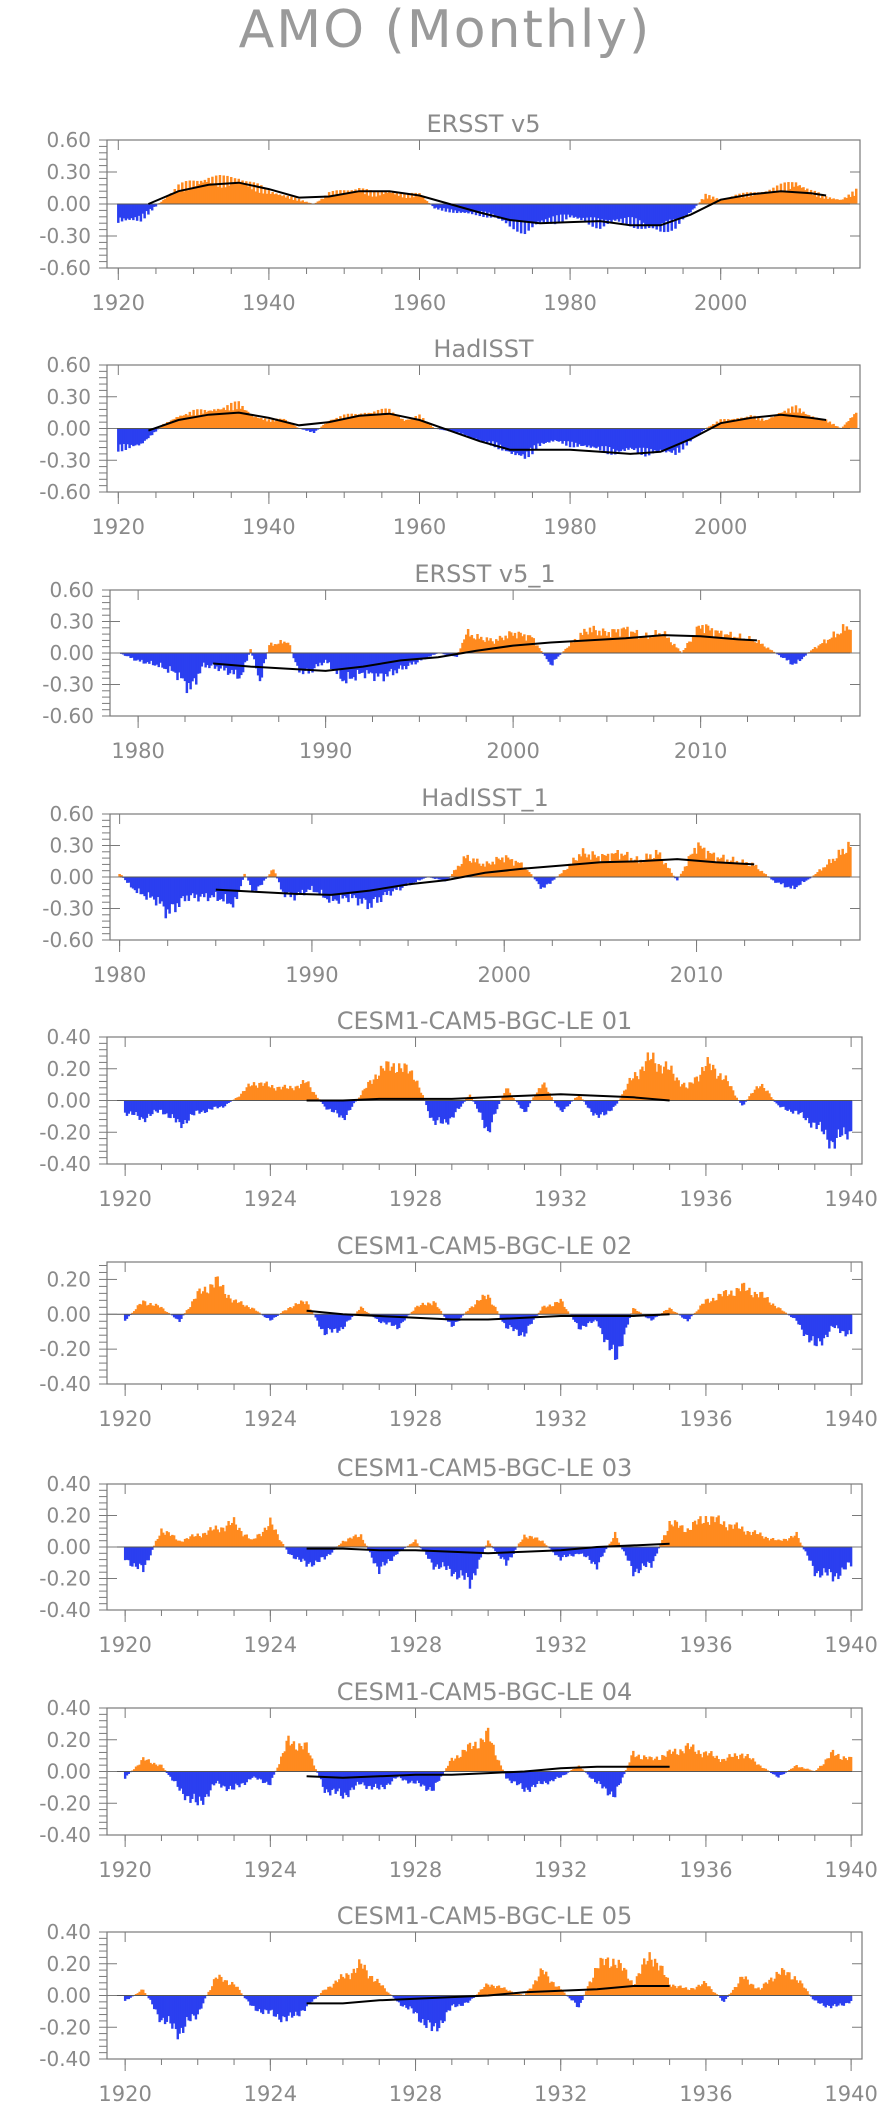 This screenshot has height=2111, width=890. Describe the element at coordinates (696, 975) in the screenshot. I see `x-tick-label: 2010` at that location.